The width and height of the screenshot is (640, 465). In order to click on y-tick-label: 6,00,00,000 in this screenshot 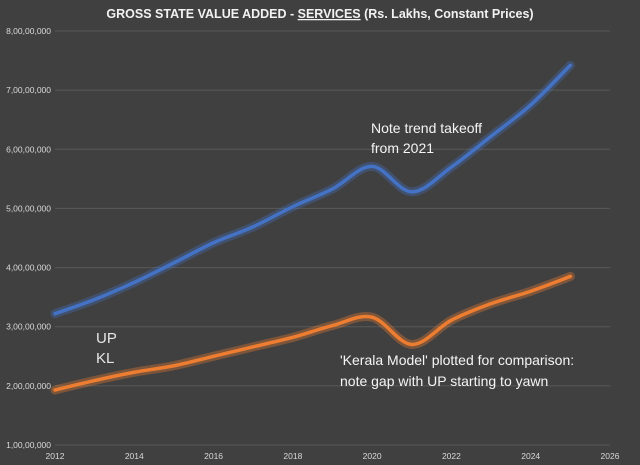, I will do `click(28, 149)`.